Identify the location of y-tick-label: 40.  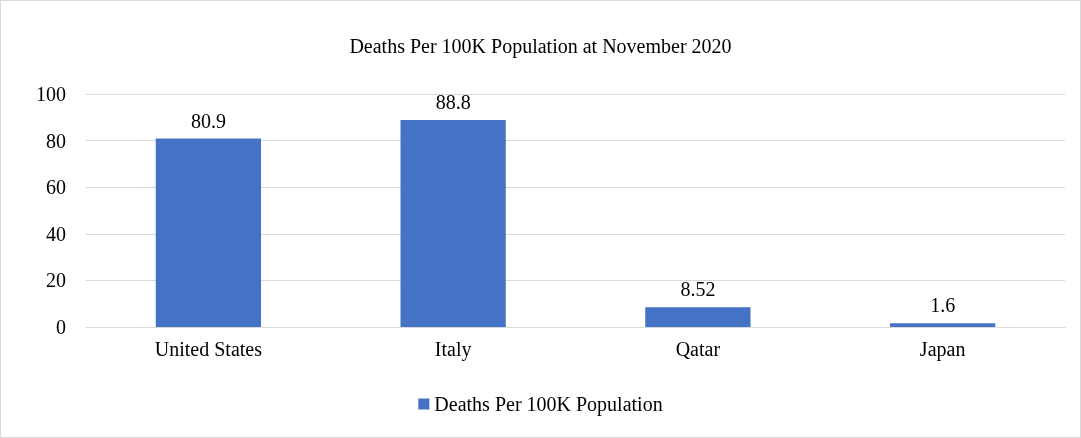
(56, 233).